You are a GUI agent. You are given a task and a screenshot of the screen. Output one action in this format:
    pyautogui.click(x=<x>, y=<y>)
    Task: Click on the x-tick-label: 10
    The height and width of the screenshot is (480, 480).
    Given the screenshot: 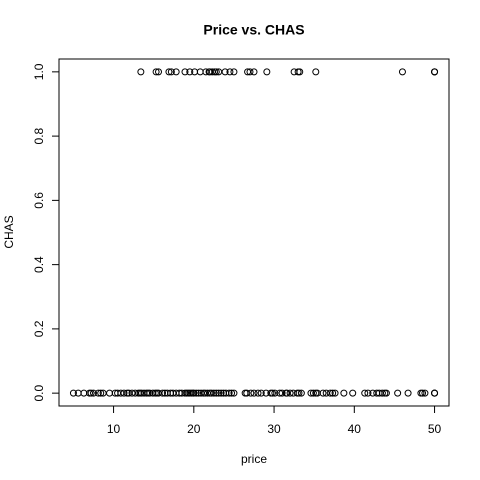 What is the action you would take?
    pyautogui.click(x=114, y=429)
    